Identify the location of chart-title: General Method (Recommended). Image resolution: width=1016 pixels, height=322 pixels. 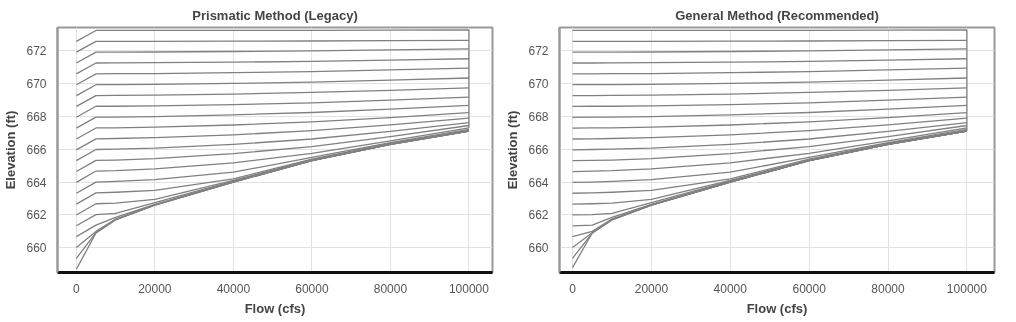
(777, 15).